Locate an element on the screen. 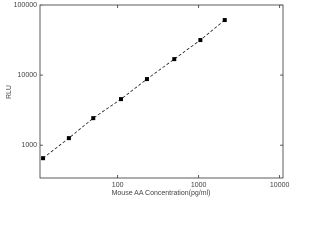  x-tick-label: 100 is located at coordinates (118, 185).